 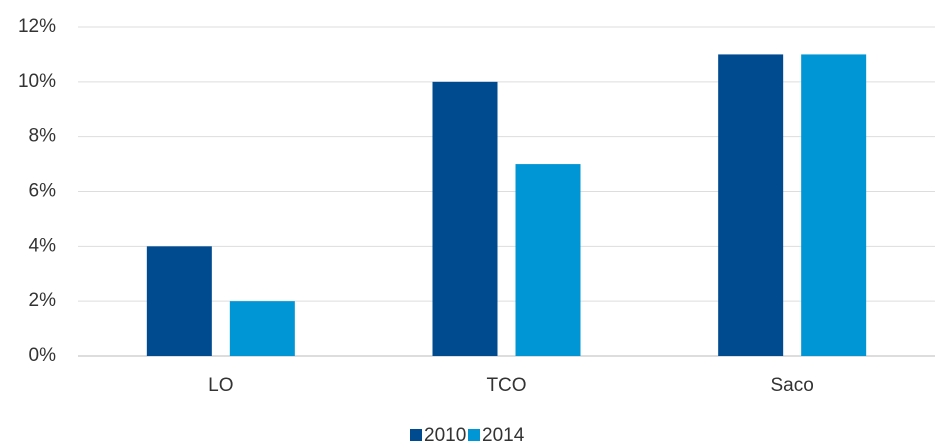 What do you see at coordinates (506, 385) in the screenshot?
I see `x-tick-label: TCO` at bounding box center [506, 385].